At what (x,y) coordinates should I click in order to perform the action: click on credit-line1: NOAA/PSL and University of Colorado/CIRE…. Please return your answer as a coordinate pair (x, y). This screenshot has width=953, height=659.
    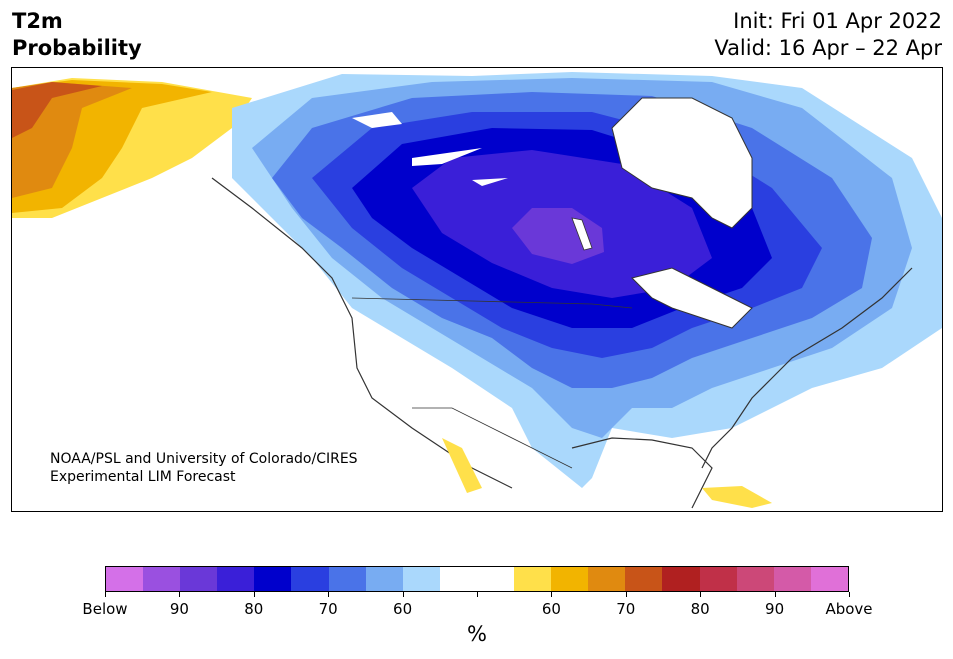
    Looking at the image, I should click on (204, 459).